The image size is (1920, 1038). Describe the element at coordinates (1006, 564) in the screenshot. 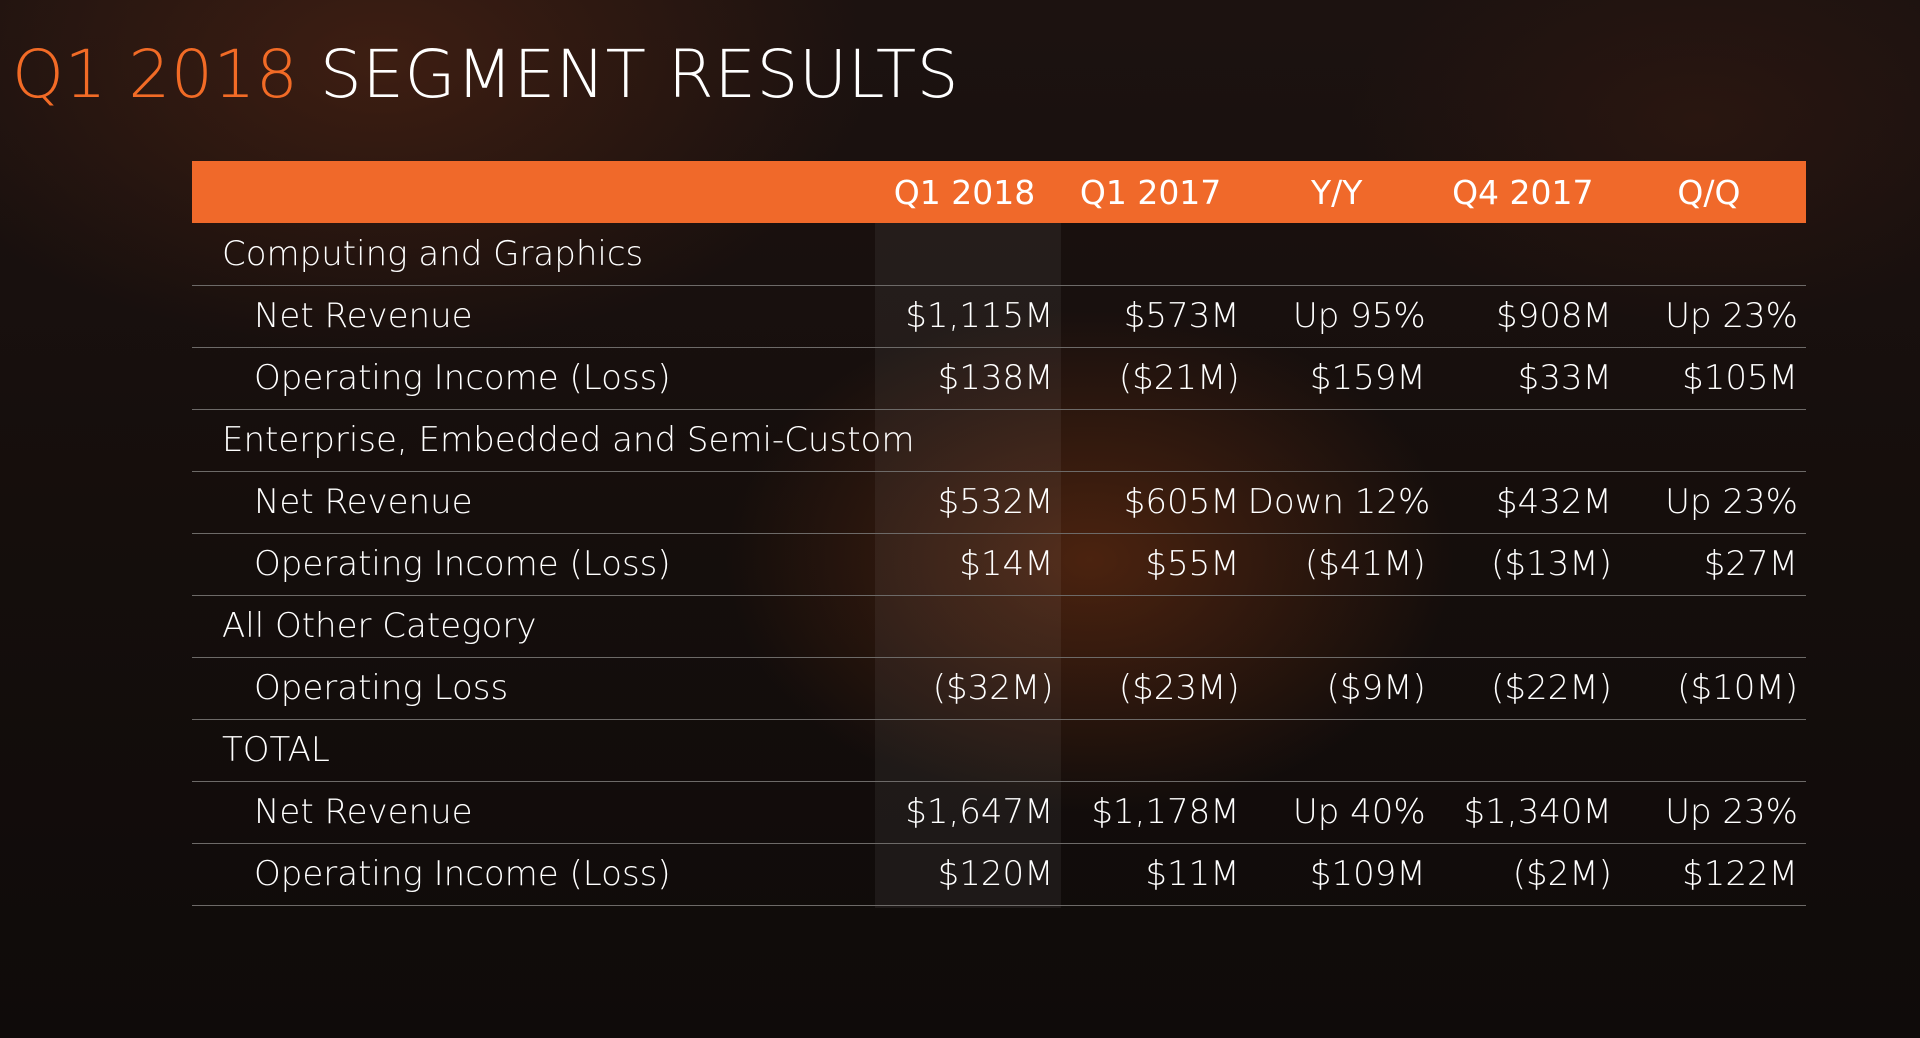

I see `value-cell: $14M` at that location.